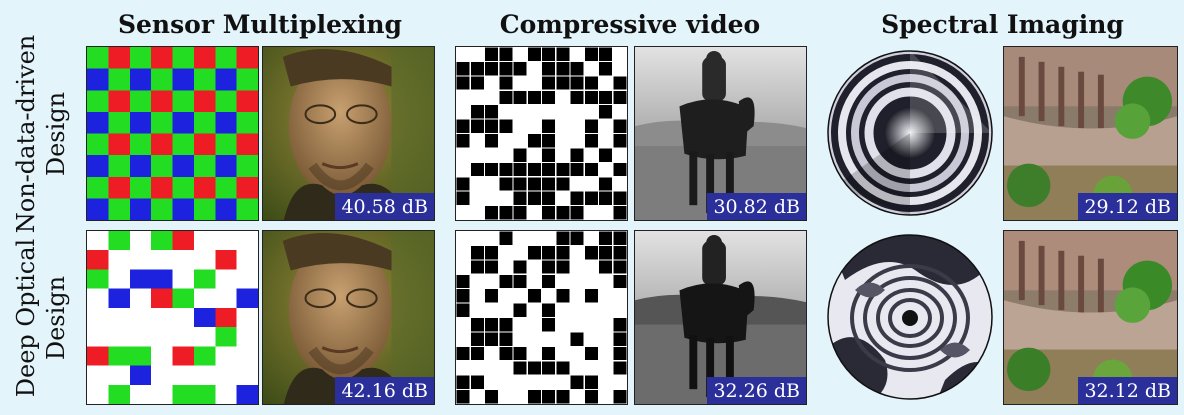 Image resolution: width=1184 pixels, height=415 pixels. I want to click on column-title-spectral-imaging: Spectral Imaging, so click(1002, 24).